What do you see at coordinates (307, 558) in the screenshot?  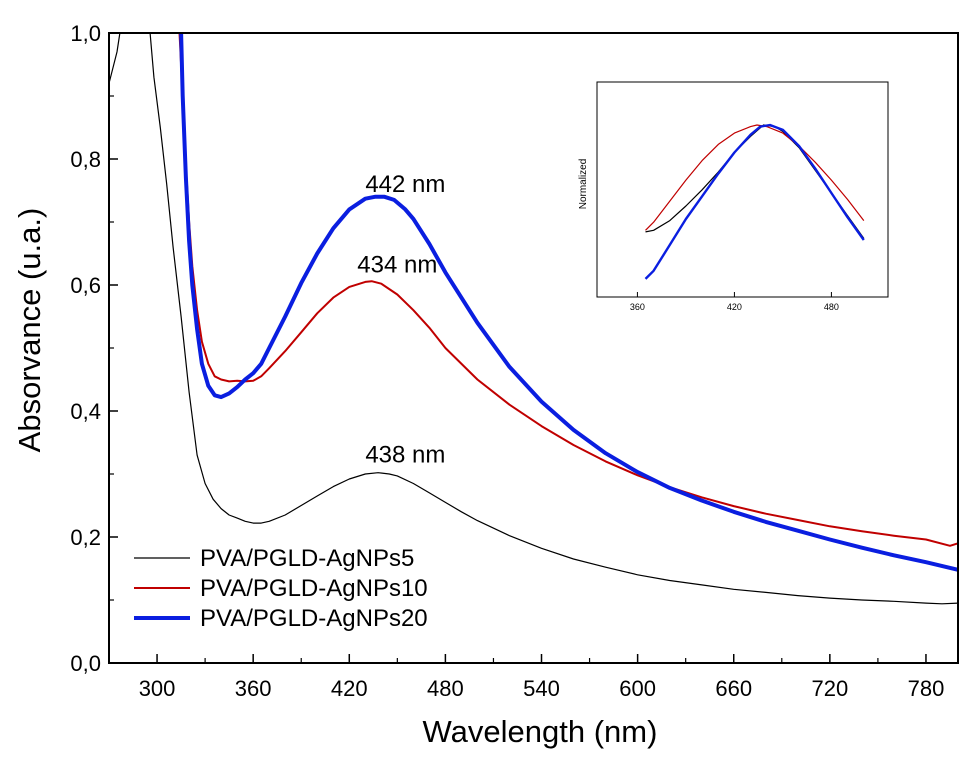 I see `legend-label: PVA/PGLD-AgNPs5` at bounding box center [307, 558].